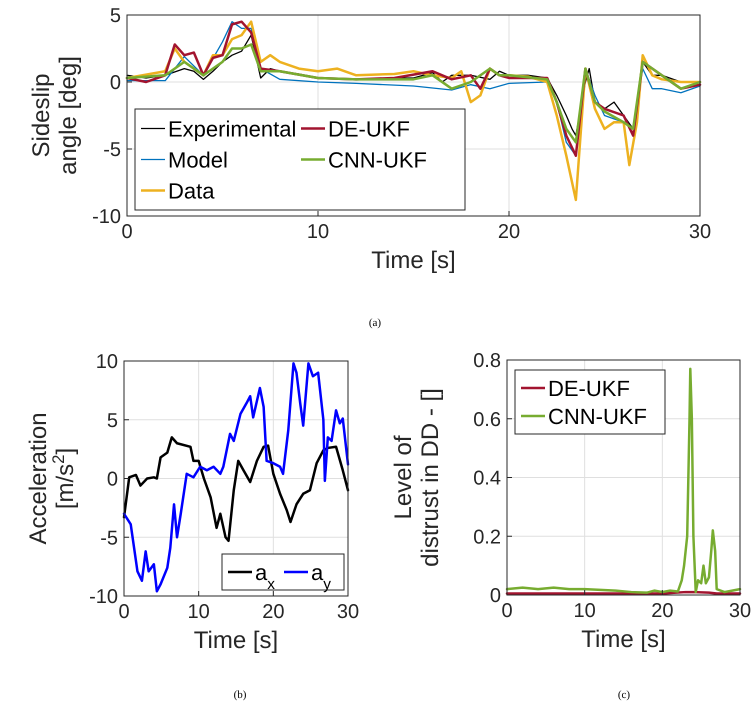 This screenshot has height=709, width=754. Describe the element at coordinates (321, 576) in the screenshot. I see `legend-label: a$_{y}$` at that location.